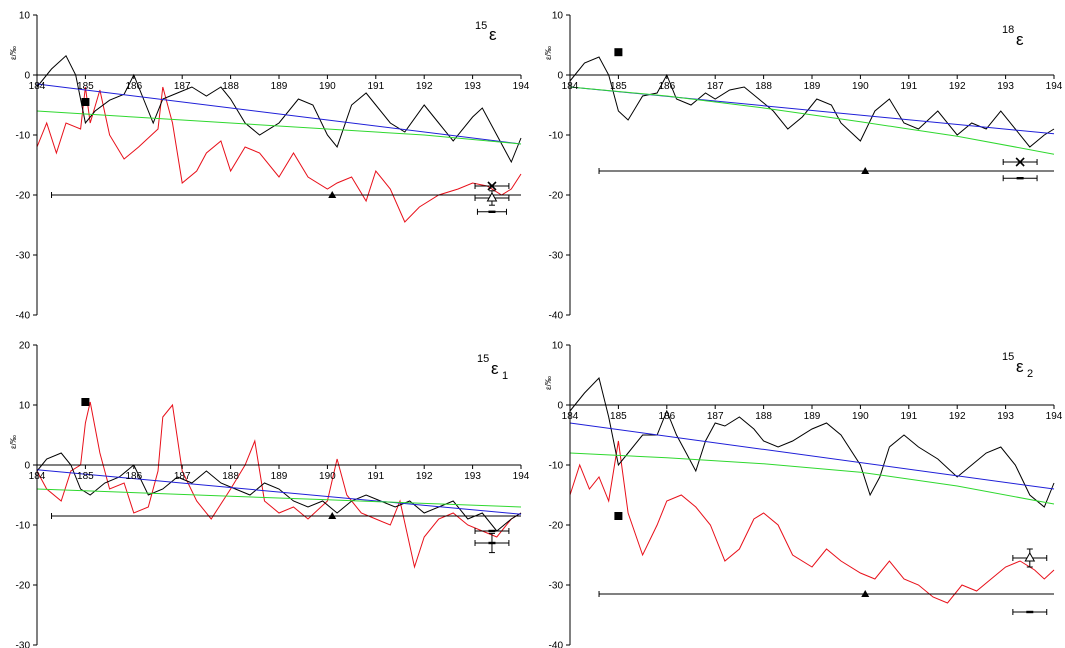 This screenshot has height=648, width=1065. I want to click on marker-open-triangle, so click(492, 198).